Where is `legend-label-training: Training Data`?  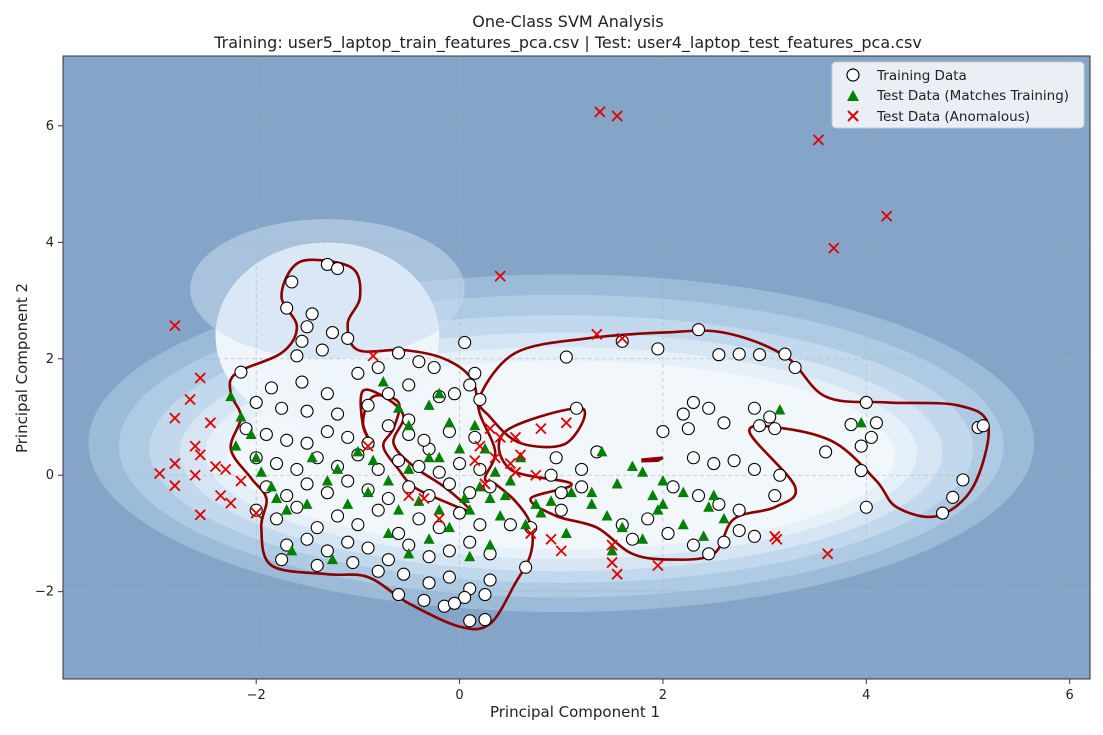 legend-label-training: Training Data is located at coordinates (921, 76).